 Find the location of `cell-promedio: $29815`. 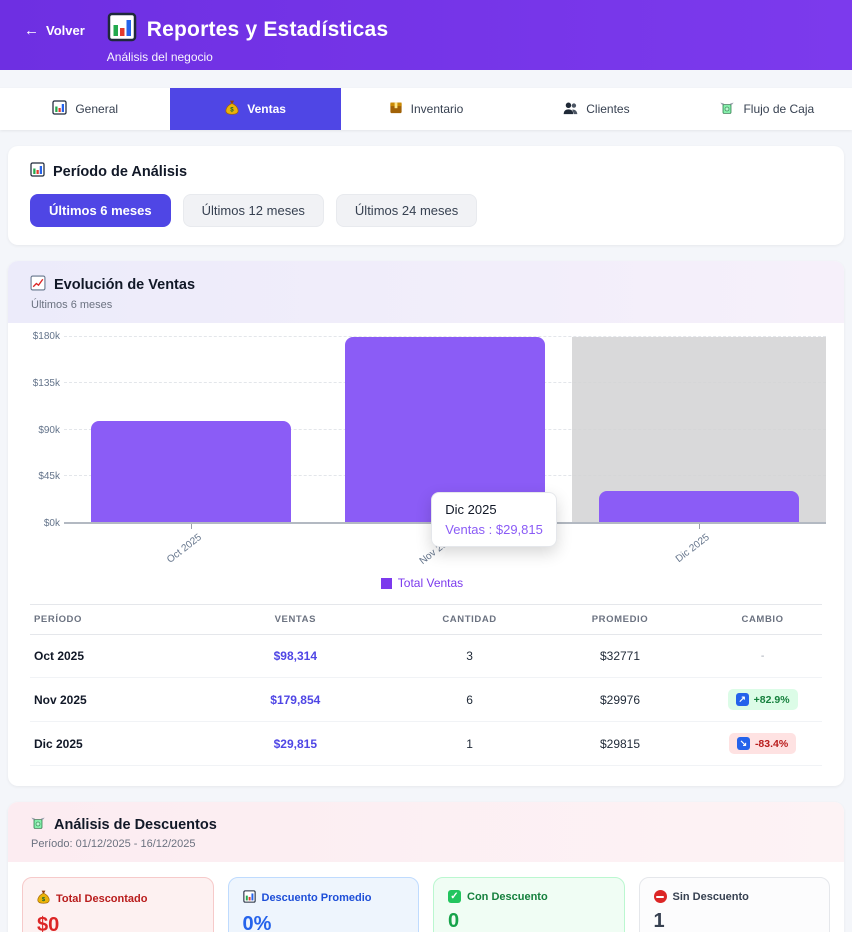

cell-promedio: $29815 is located at coordinates (620, 743).